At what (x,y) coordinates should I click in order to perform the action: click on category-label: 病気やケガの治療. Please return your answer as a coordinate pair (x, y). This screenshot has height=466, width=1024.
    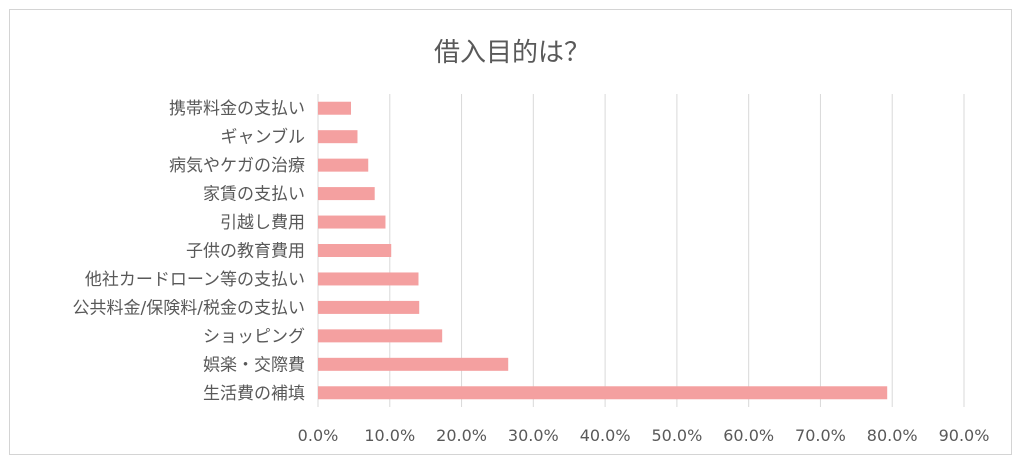
    Looking at the image, I should click on (237, 166).